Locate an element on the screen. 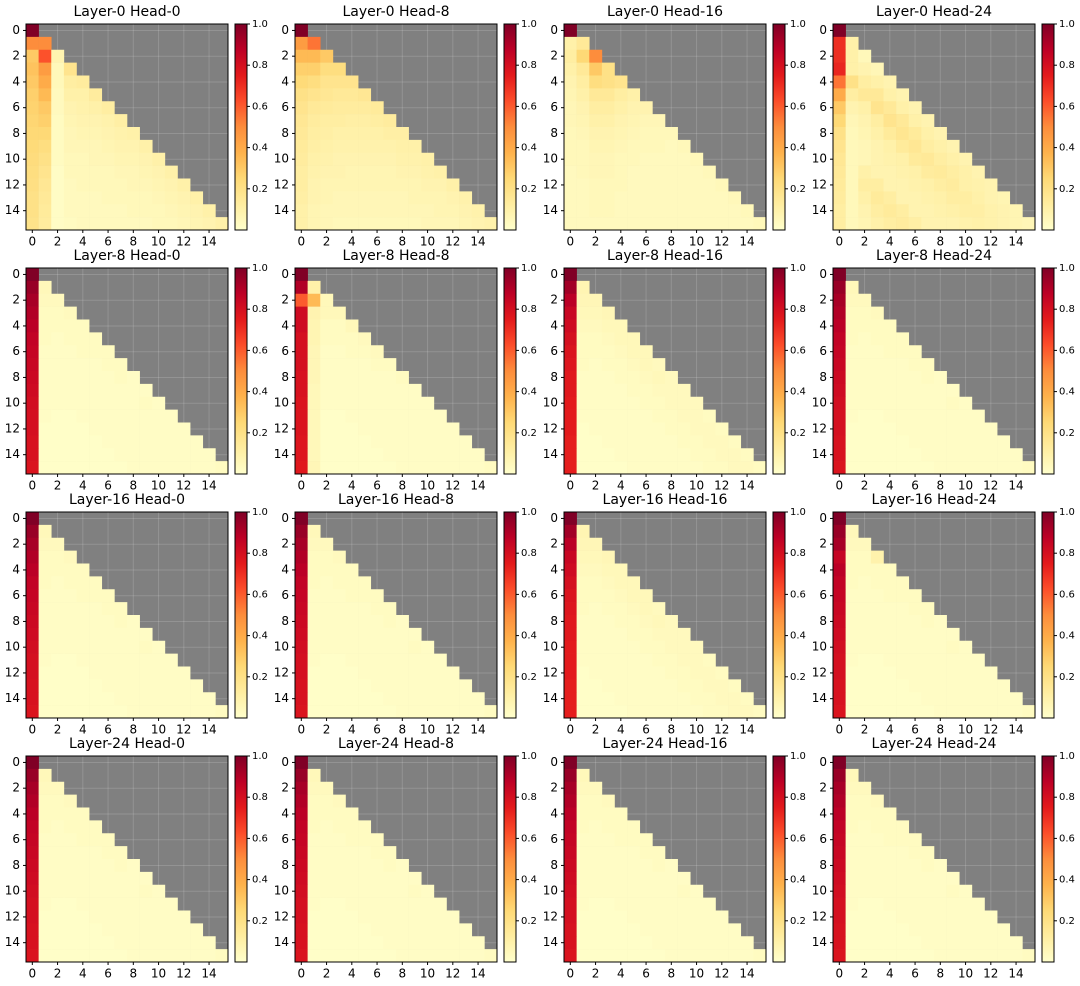  x-tick-label: 12 is located at coordinates (990, 486).